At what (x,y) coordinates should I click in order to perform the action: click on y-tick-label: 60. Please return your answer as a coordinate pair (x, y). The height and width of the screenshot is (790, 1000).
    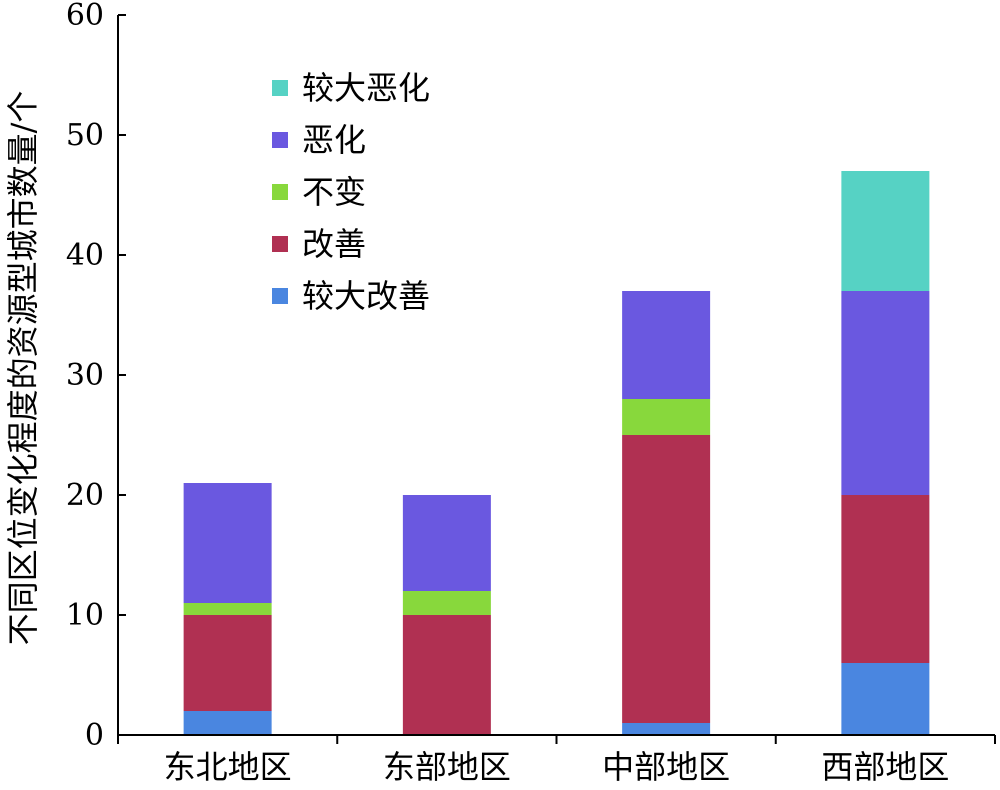
    Looking at the image, I should click on (85, 16).